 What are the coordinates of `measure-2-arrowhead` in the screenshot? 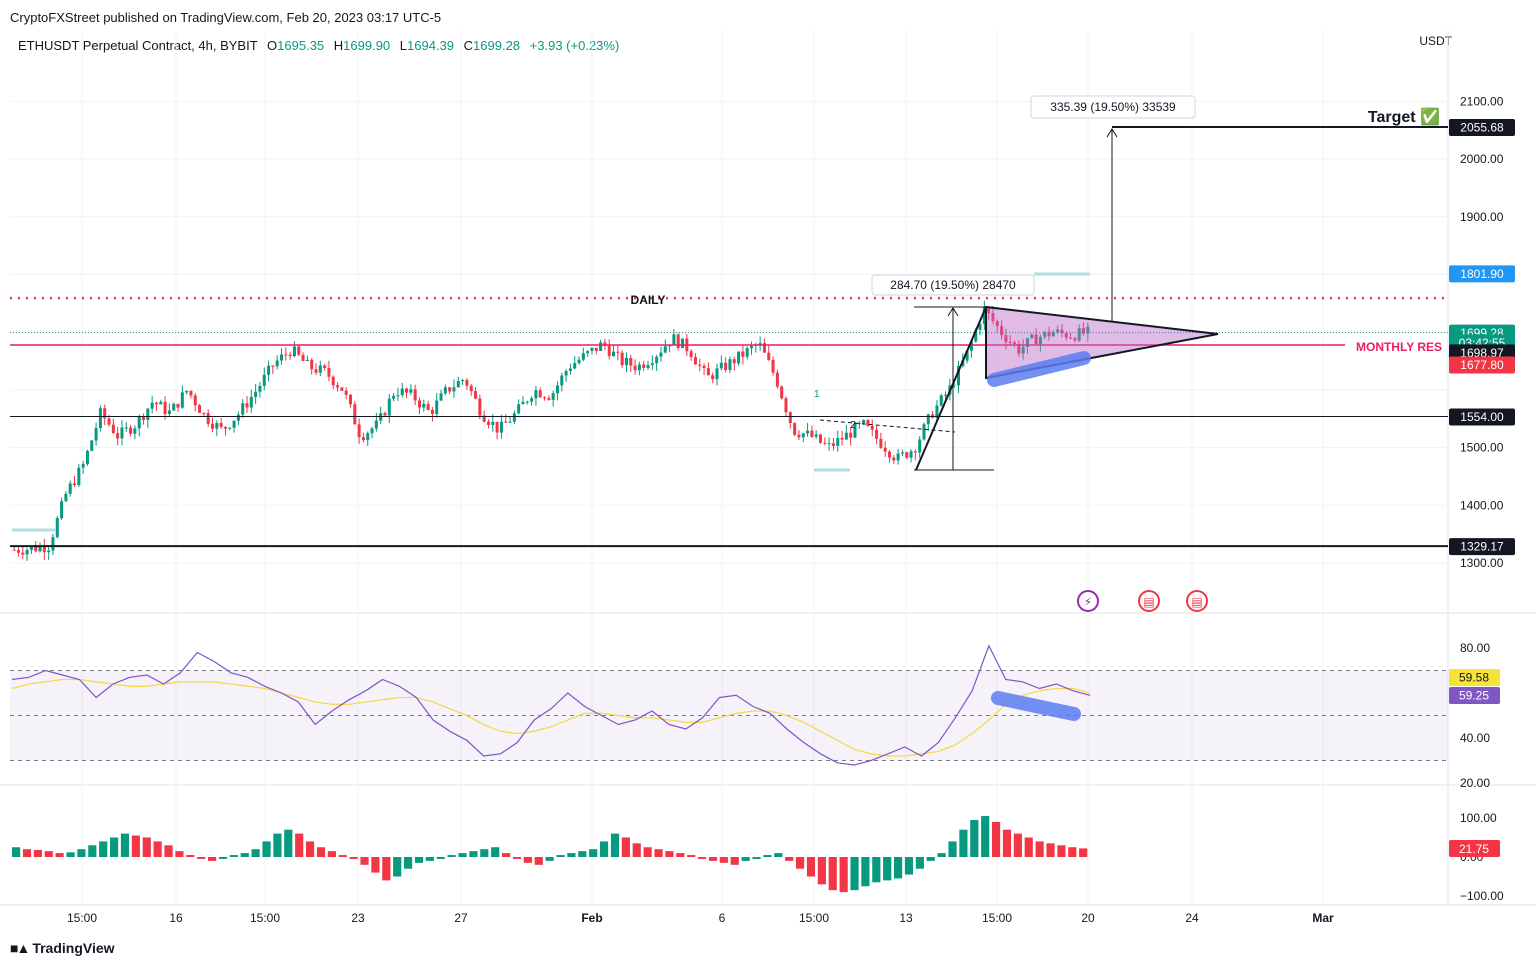 It's located at (1112, 133).